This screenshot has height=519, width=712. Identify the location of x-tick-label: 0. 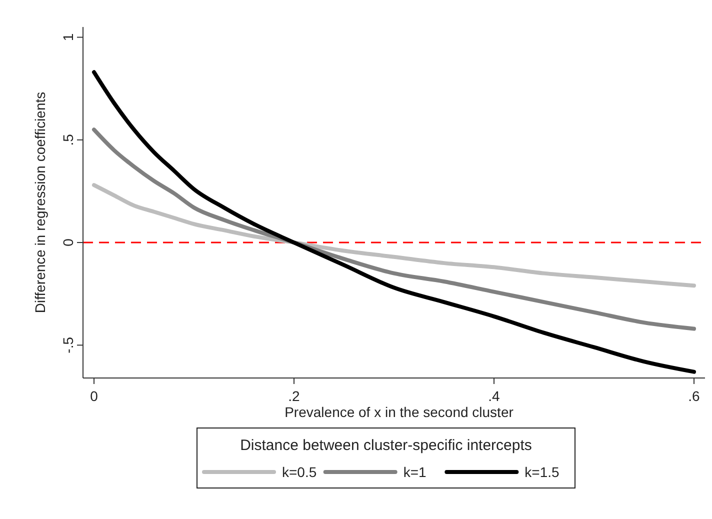
(94, 396).